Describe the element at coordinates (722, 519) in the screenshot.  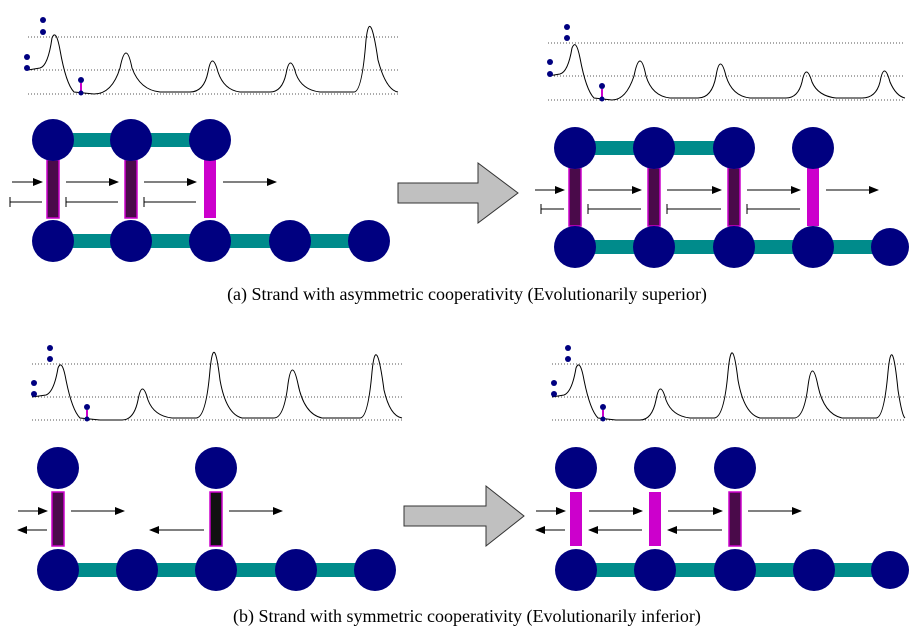
I see `panel-b-right-strand` at that location.